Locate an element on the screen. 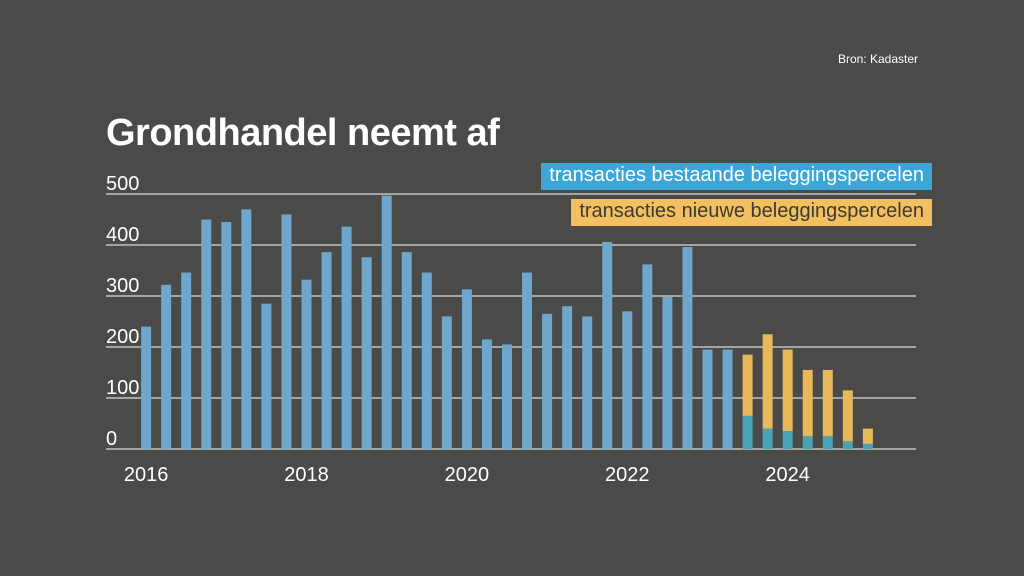 The image size is (1024, 576). x-tick-label-2024: 2024 is located at coordinates (787, 475).